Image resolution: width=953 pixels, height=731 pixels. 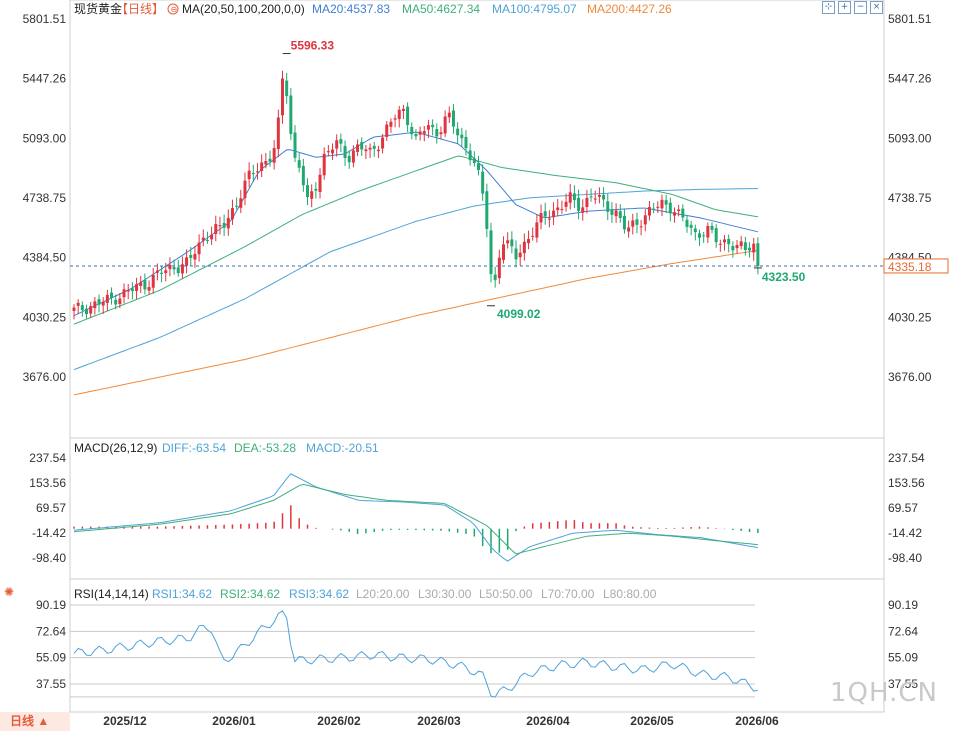 What do you see at coordinates (445, 594) in the screenshot?
I see `rsi-legend-item: L30:30.00` at bounding box center [445, 594].